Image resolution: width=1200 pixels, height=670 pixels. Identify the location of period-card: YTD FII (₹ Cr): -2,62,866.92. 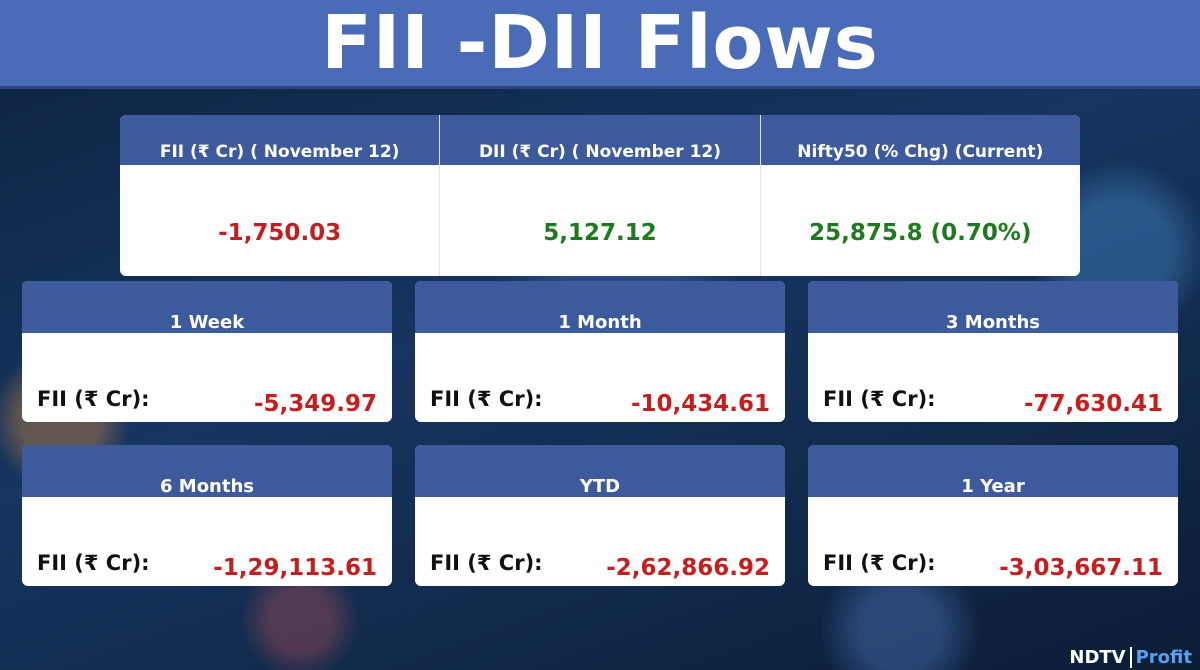
(600, 515).